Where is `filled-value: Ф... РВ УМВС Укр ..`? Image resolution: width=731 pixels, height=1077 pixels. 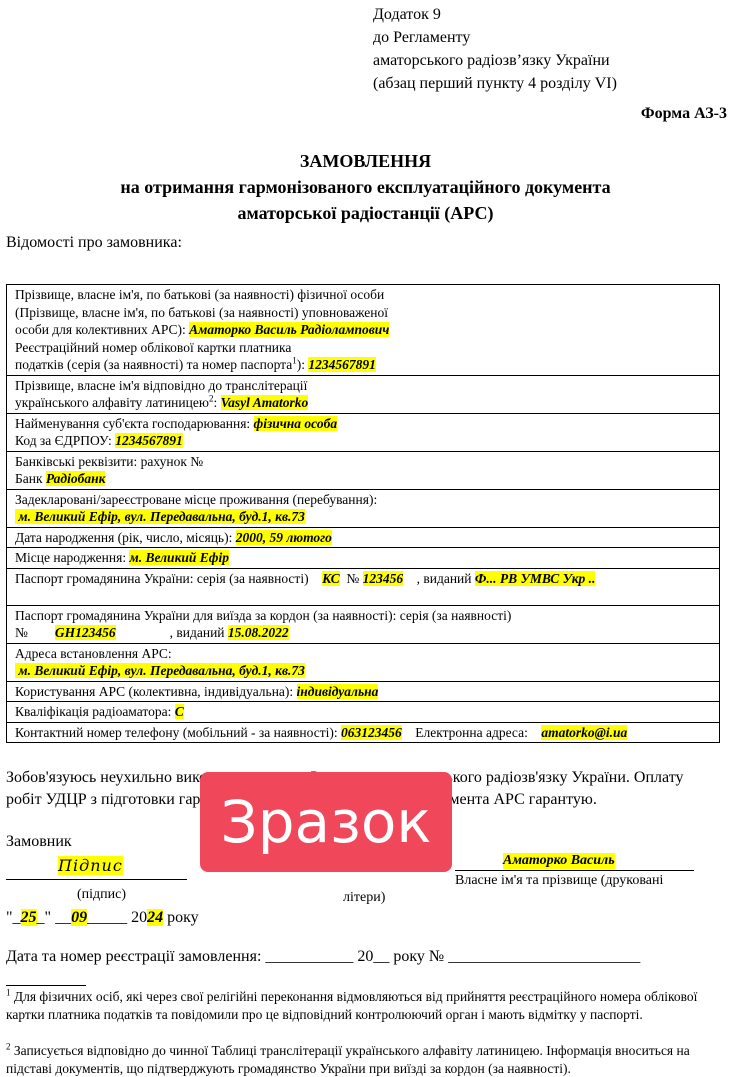
filled-value: Ф... РВ УМВС Укр .. is located at coordinates (535, 578).